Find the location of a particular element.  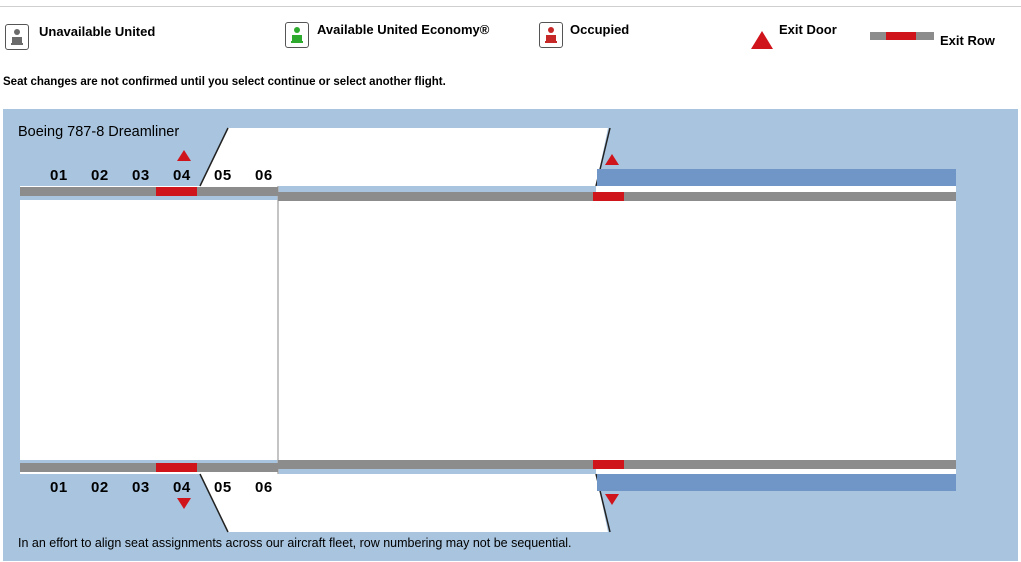

unavailable-seat-icon is located at coordinates (17, 37).